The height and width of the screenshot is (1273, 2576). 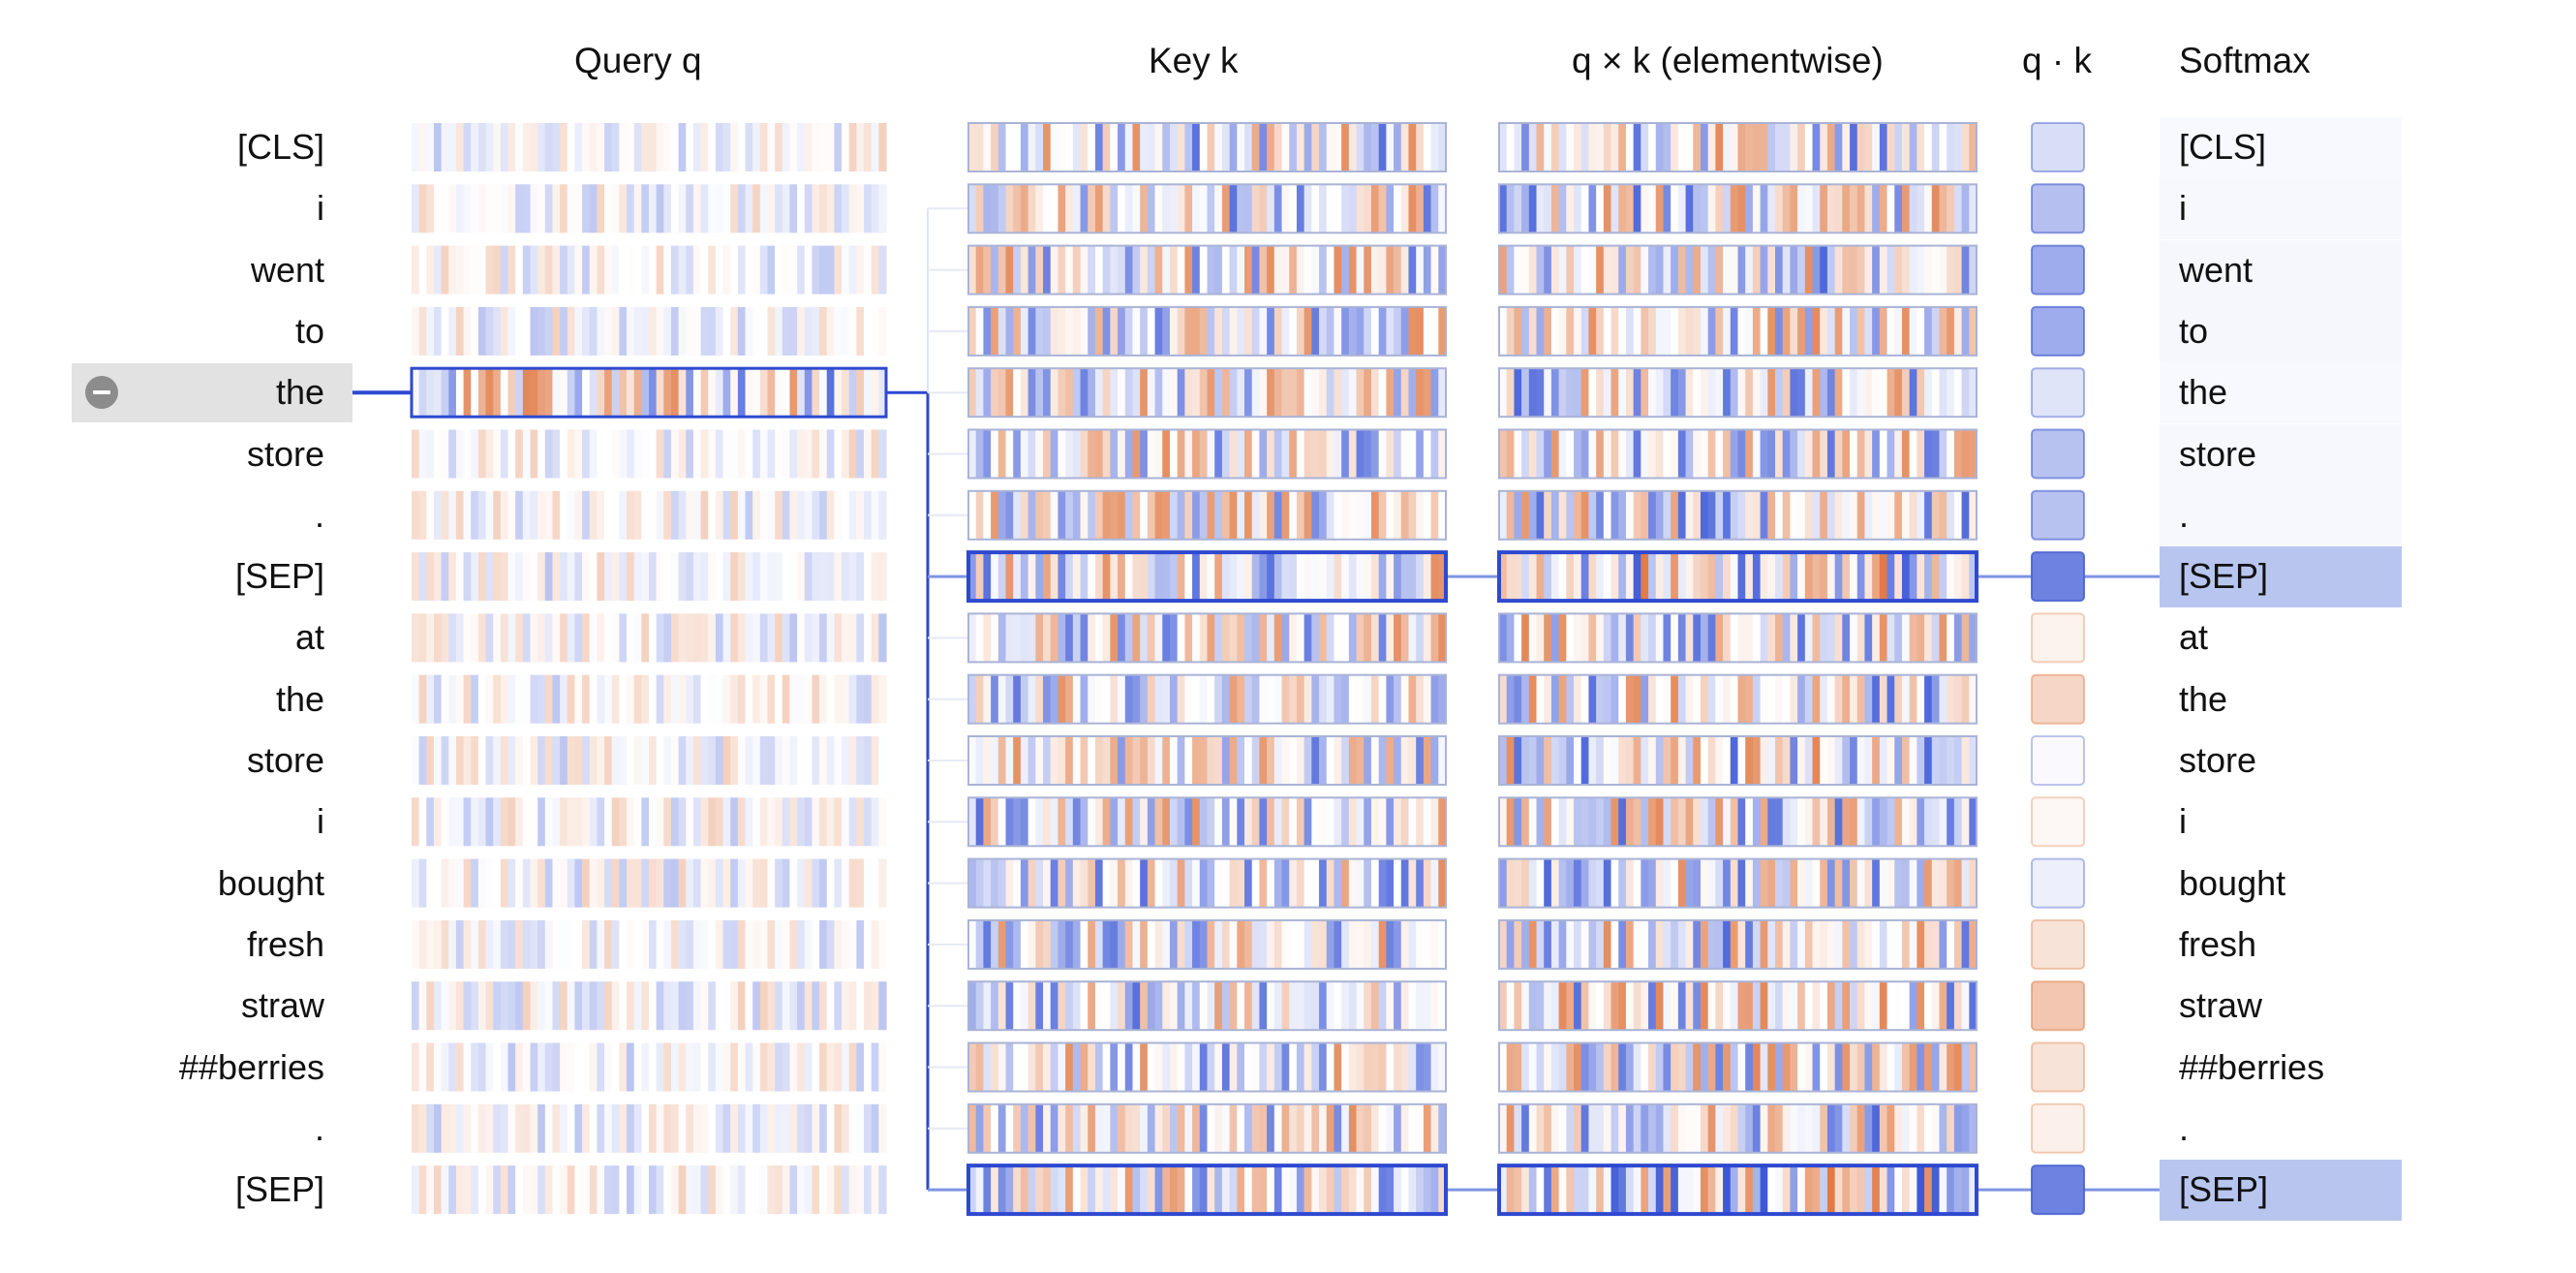 What do you see at coordinates (1728, 60) in the screenshot?
I see `elementwise-header: q × k (elementwise)` at bounding box center [1728, 60].